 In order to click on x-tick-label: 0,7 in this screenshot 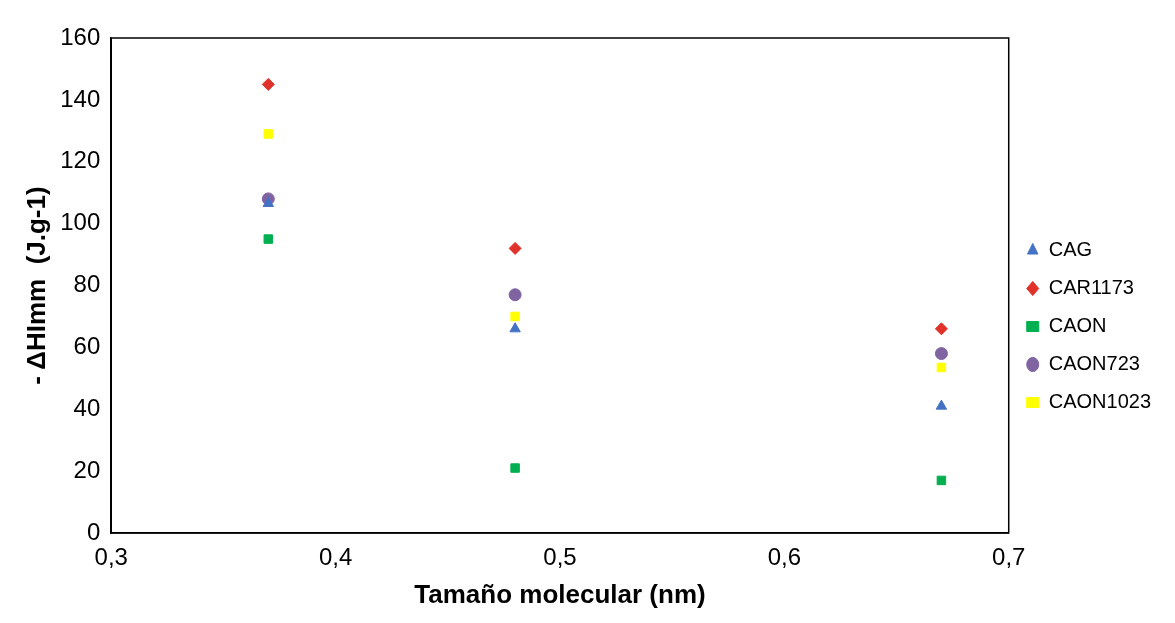, I will do `click(1009, 557)`.